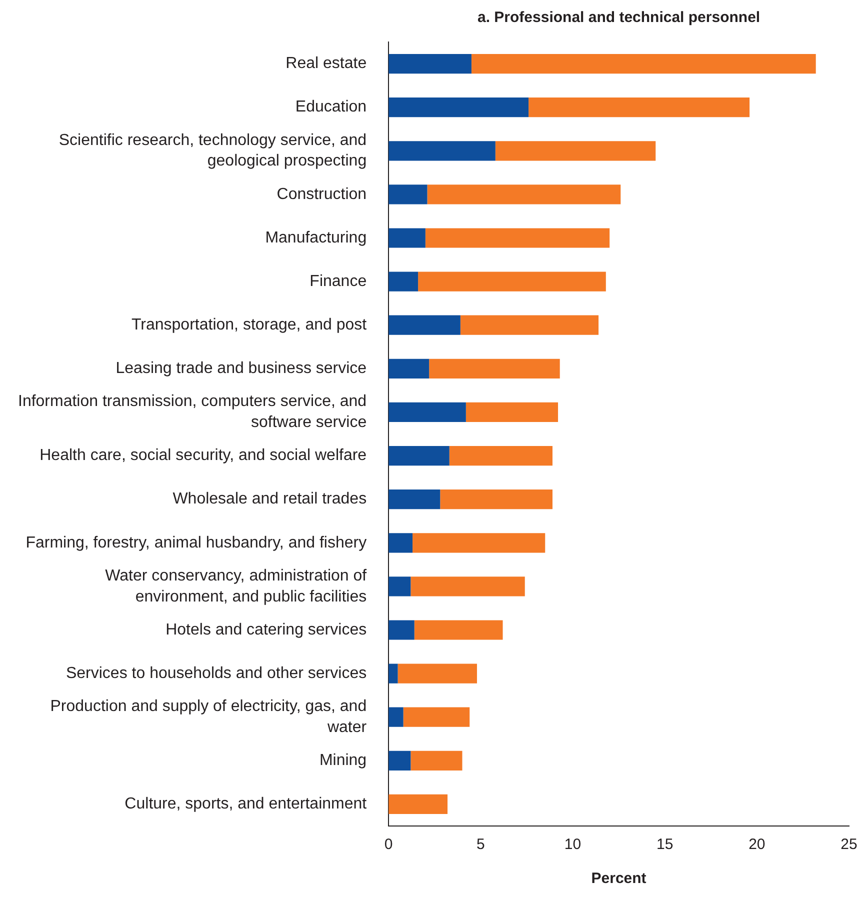  What do you see at coordinates (209, 717) in the screenshot?
I see `y-tick-label: Production and supply of electricity, gas, and water` at bounding box center [209, 717].